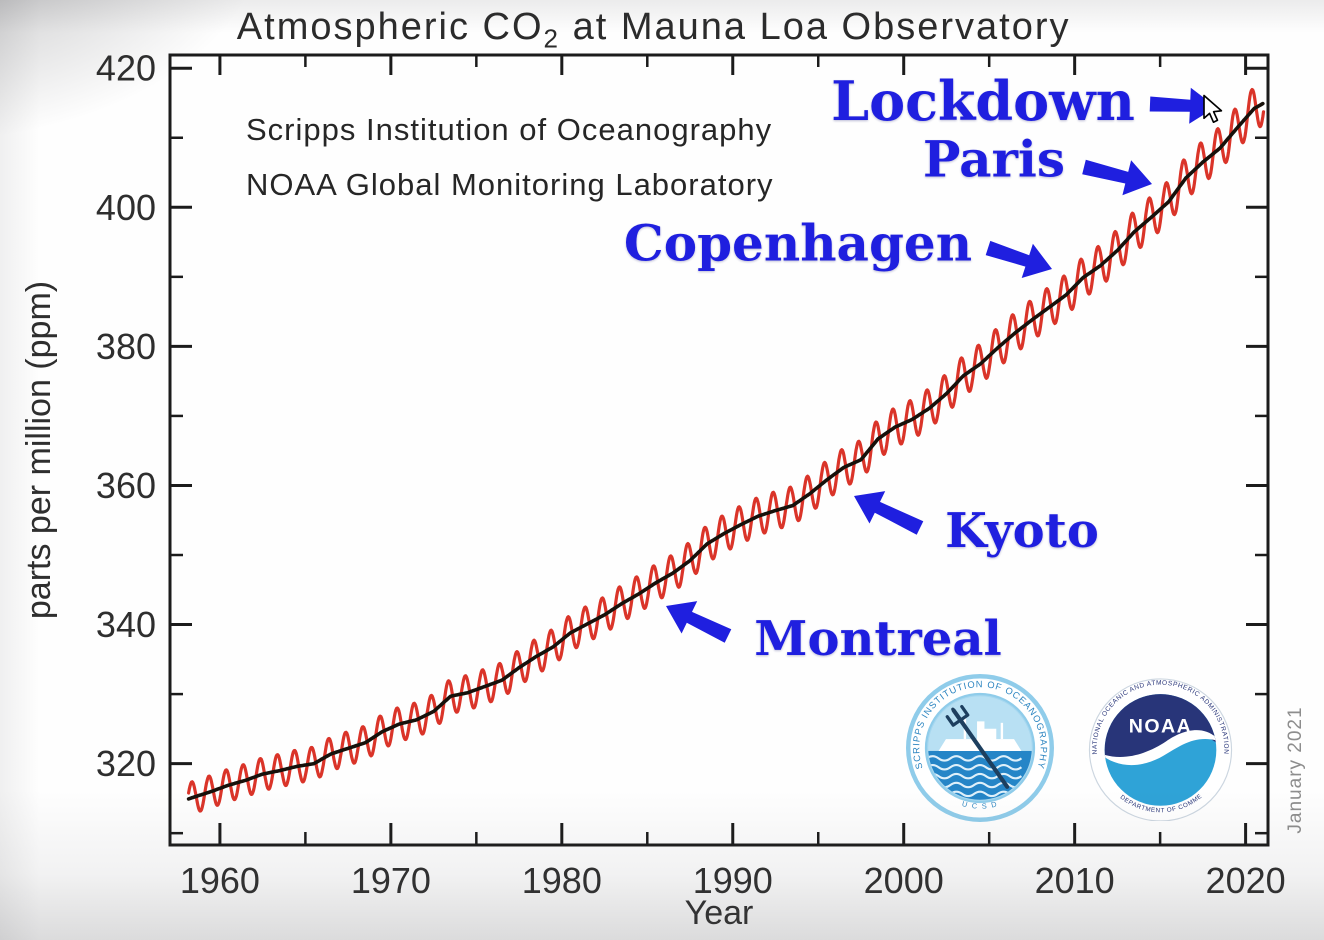  What do you see at coordinates (220, 880) in the screenshot?
I see `x-tick-label: 1960` at bounding box center [220, 880].